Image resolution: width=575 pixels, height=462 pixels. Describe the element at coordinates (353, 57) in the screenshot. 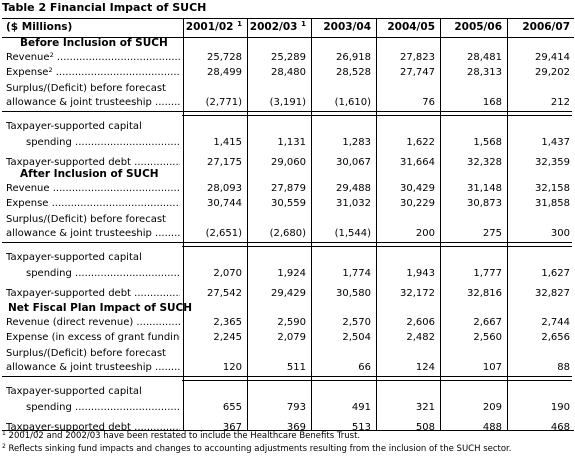

I see `cell-value: 26,918` at that location.